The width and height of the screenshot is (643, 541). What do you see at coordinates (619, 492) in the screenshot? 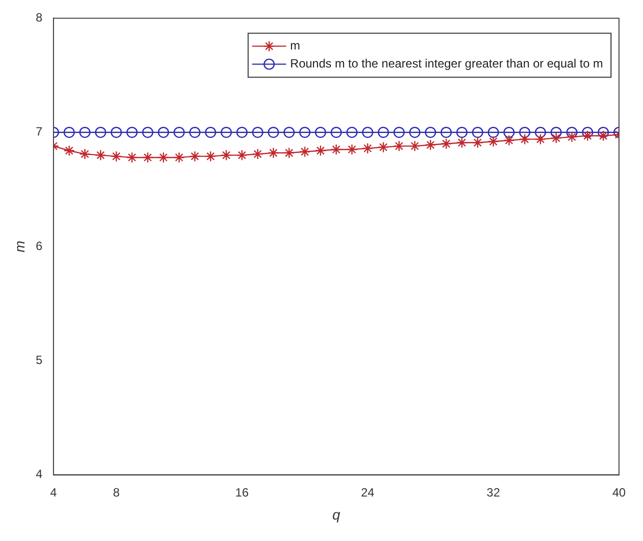
I see `x-tick-label: 40` at bounding box center [619, 492].